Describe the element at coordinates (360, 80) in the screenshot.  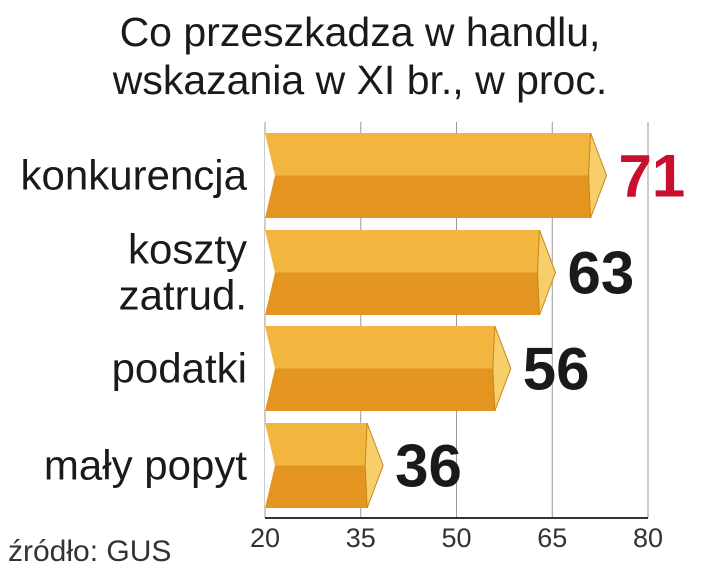
I see `chart-title-line-2: wskazania w XI br., w proc.` at that location.